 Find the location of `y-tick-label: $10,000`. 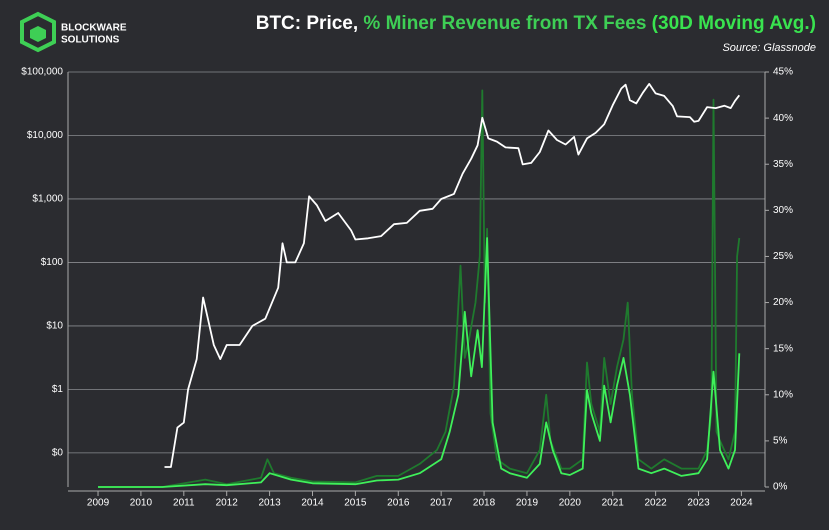

y-tick-label: $10,000 is located at coordinates (45, 135).